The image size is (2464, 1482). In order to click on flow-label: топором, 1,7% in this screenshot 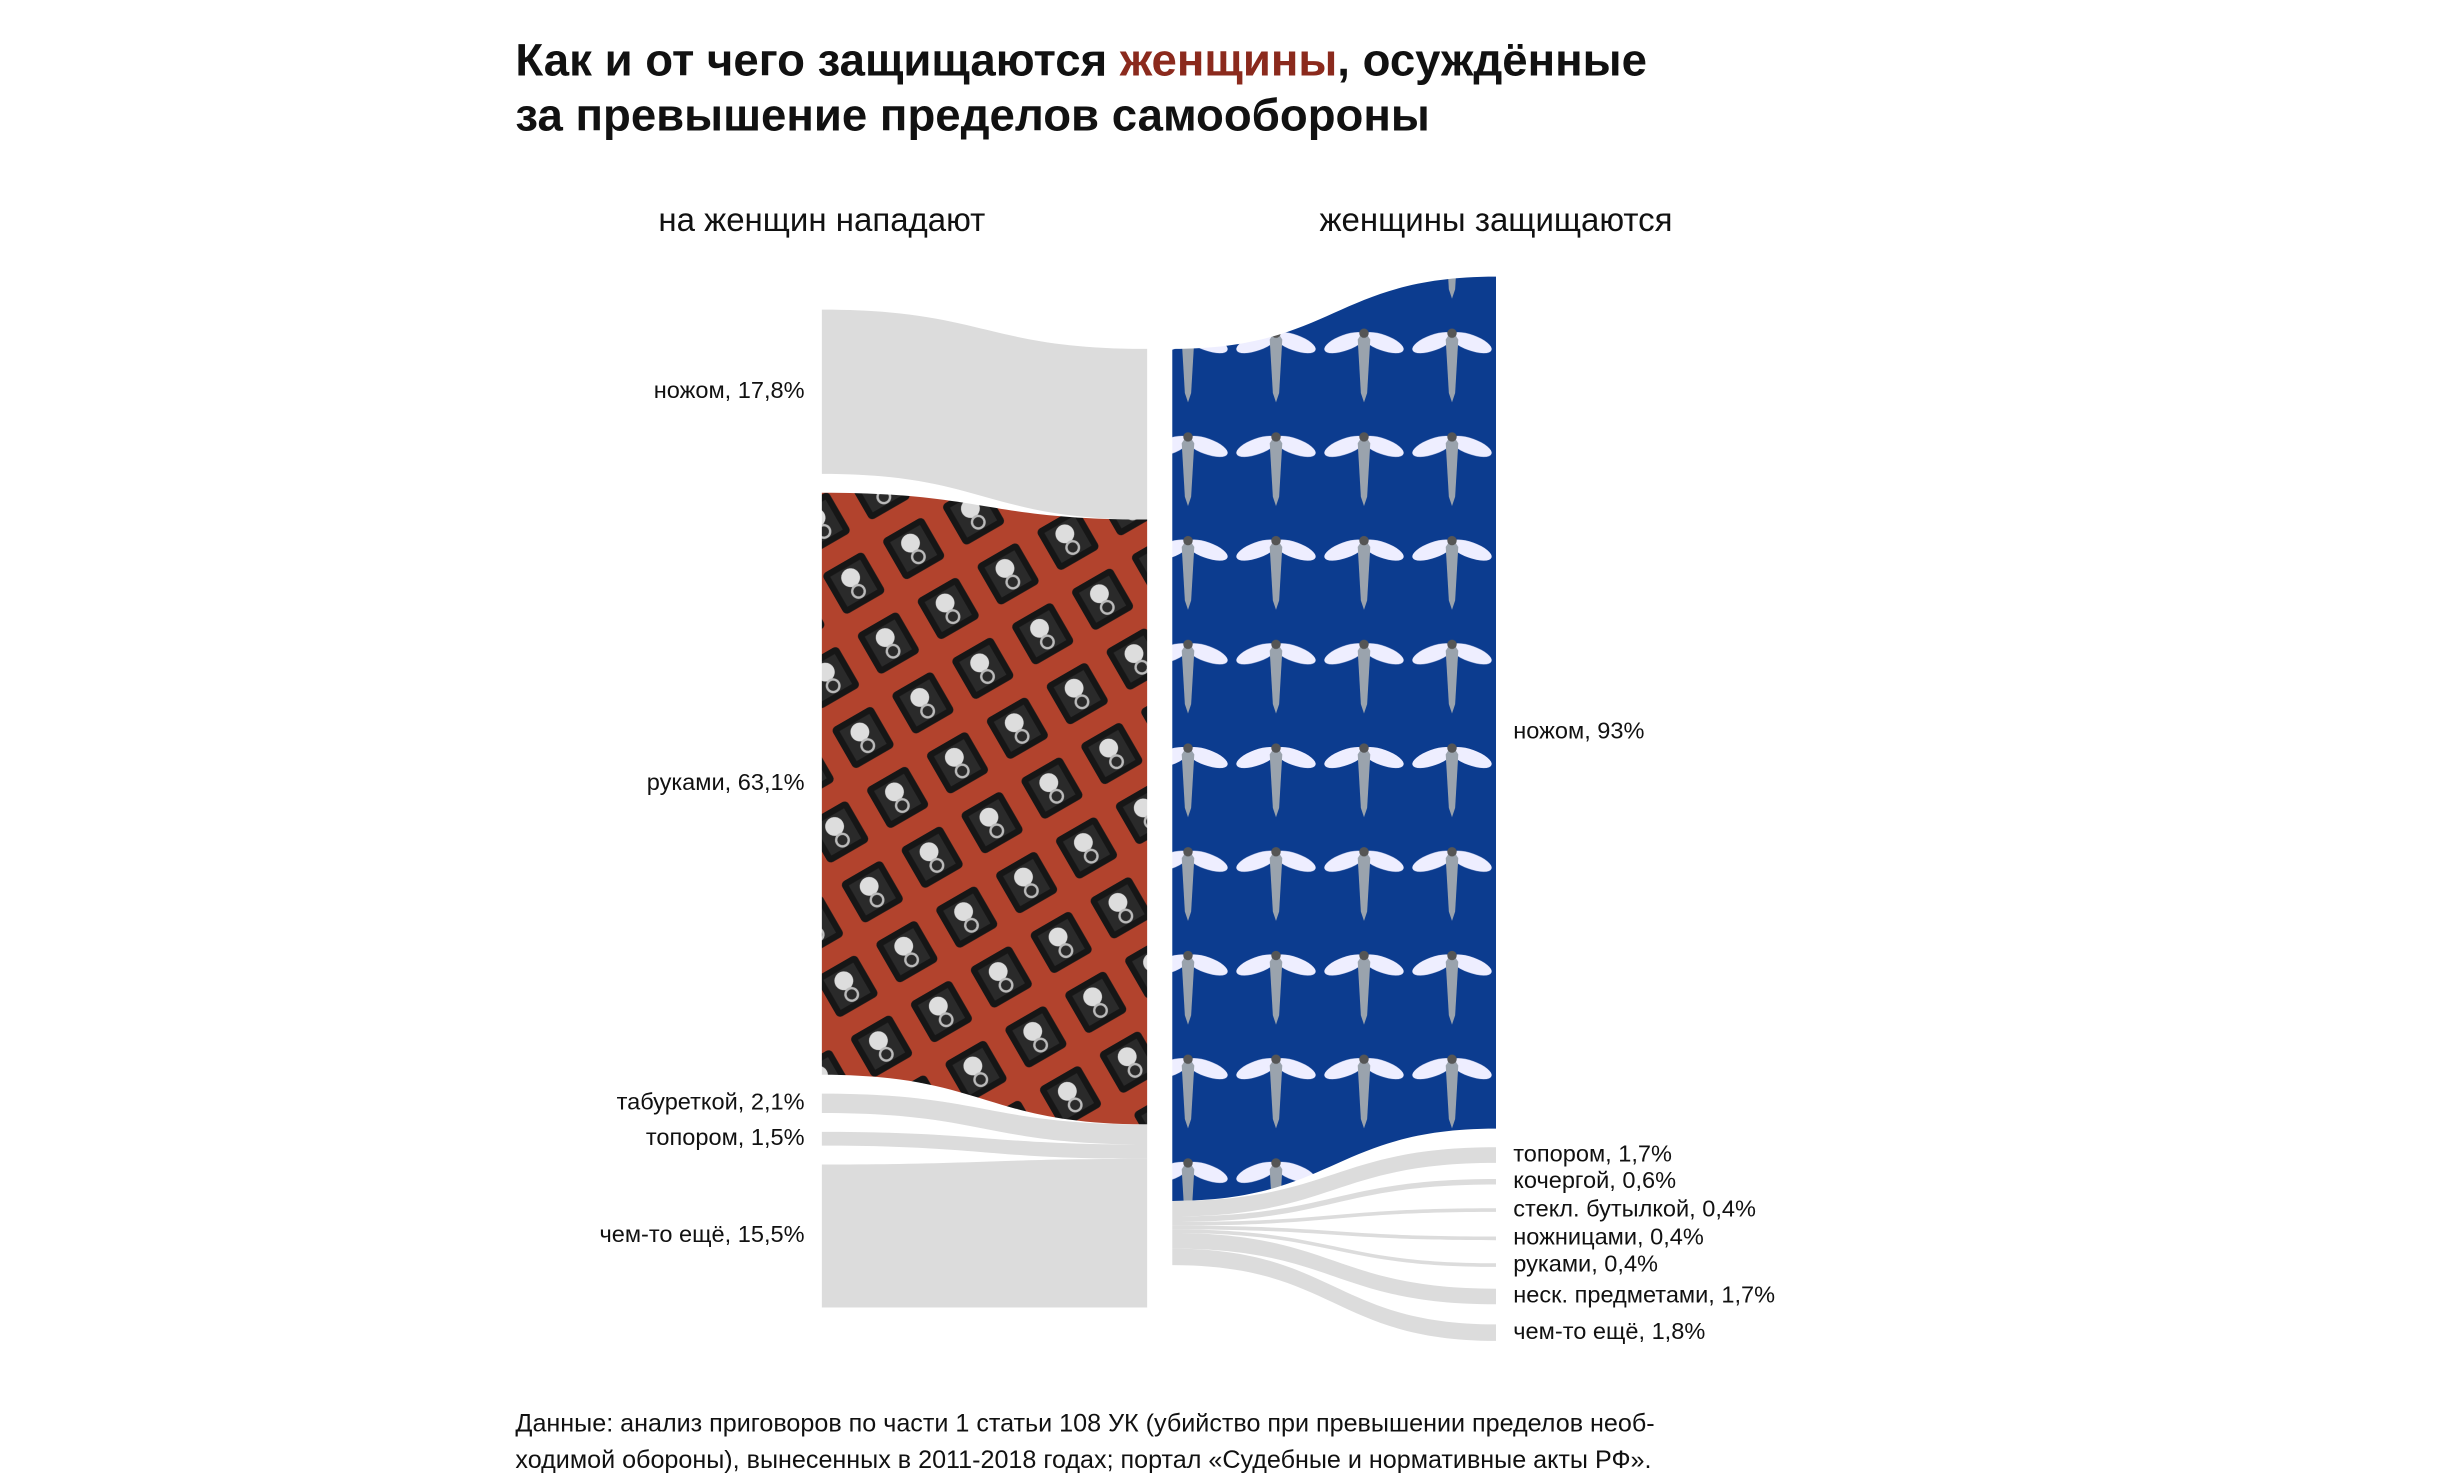, I will do `click(1592, 1153)`.